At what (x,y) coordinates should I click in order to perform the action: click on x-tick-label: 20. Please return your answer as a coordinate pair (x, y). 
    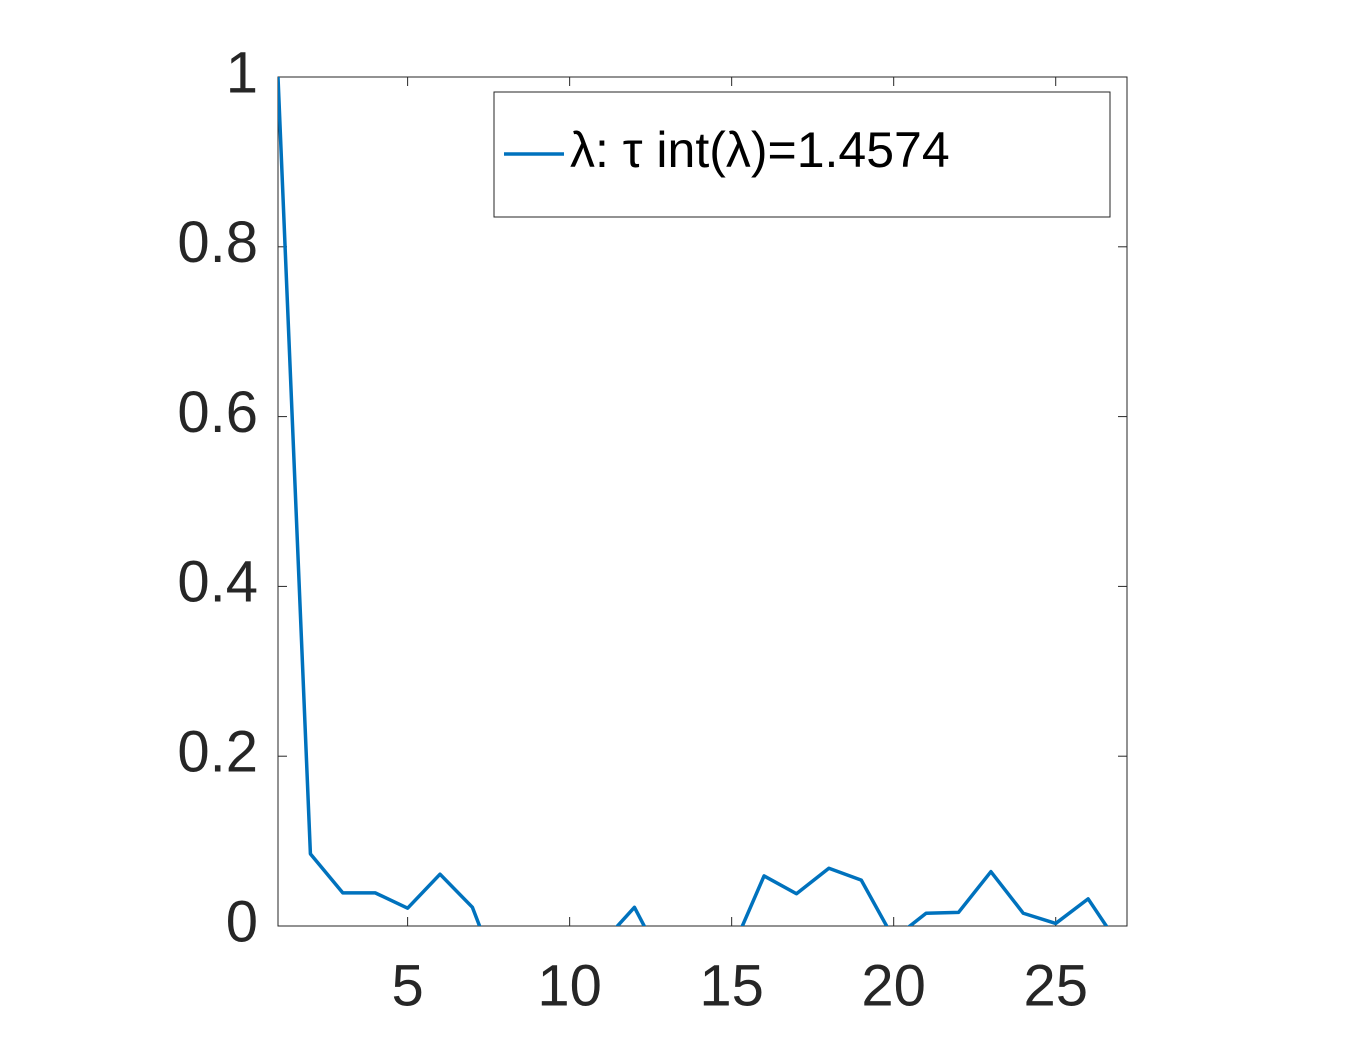
    Looking at the image, I should click on (893, 985).